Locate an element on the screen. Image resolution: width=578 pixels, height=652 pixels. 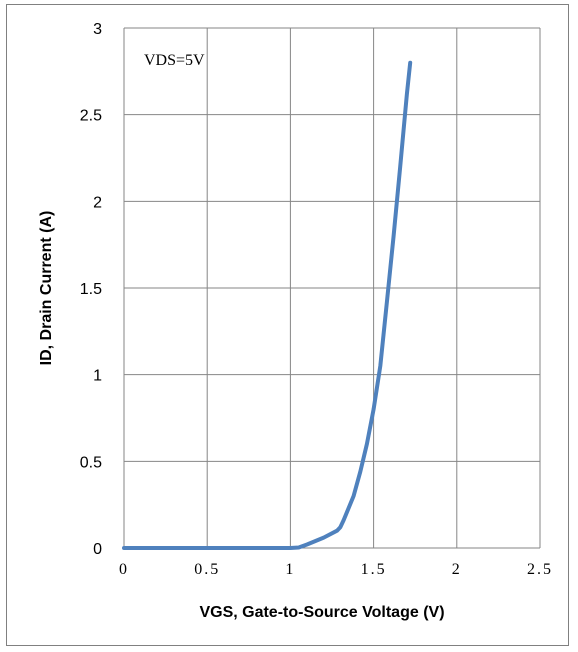
annotation-text: VDS=5V is located at coordinates (174, 60).